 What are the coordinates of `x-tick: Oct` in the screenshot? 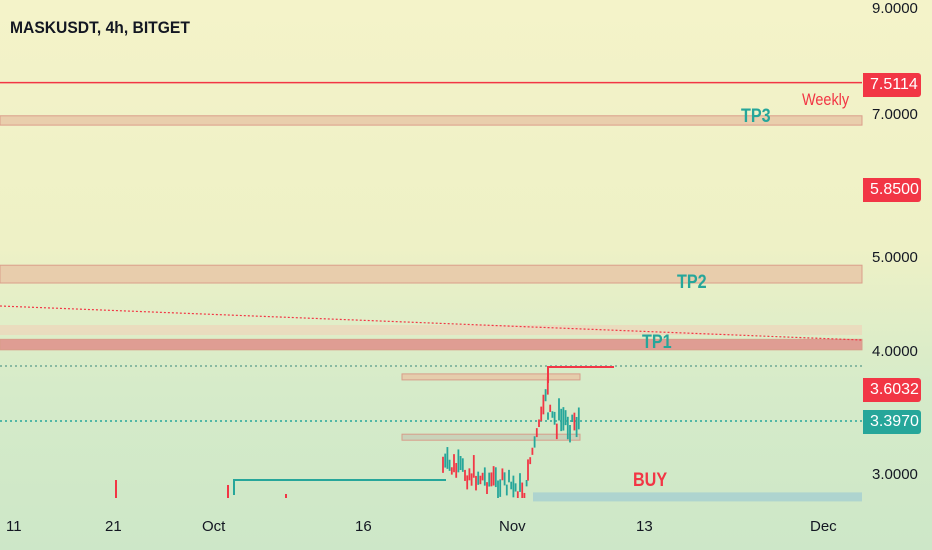 It's located at (214, 526).